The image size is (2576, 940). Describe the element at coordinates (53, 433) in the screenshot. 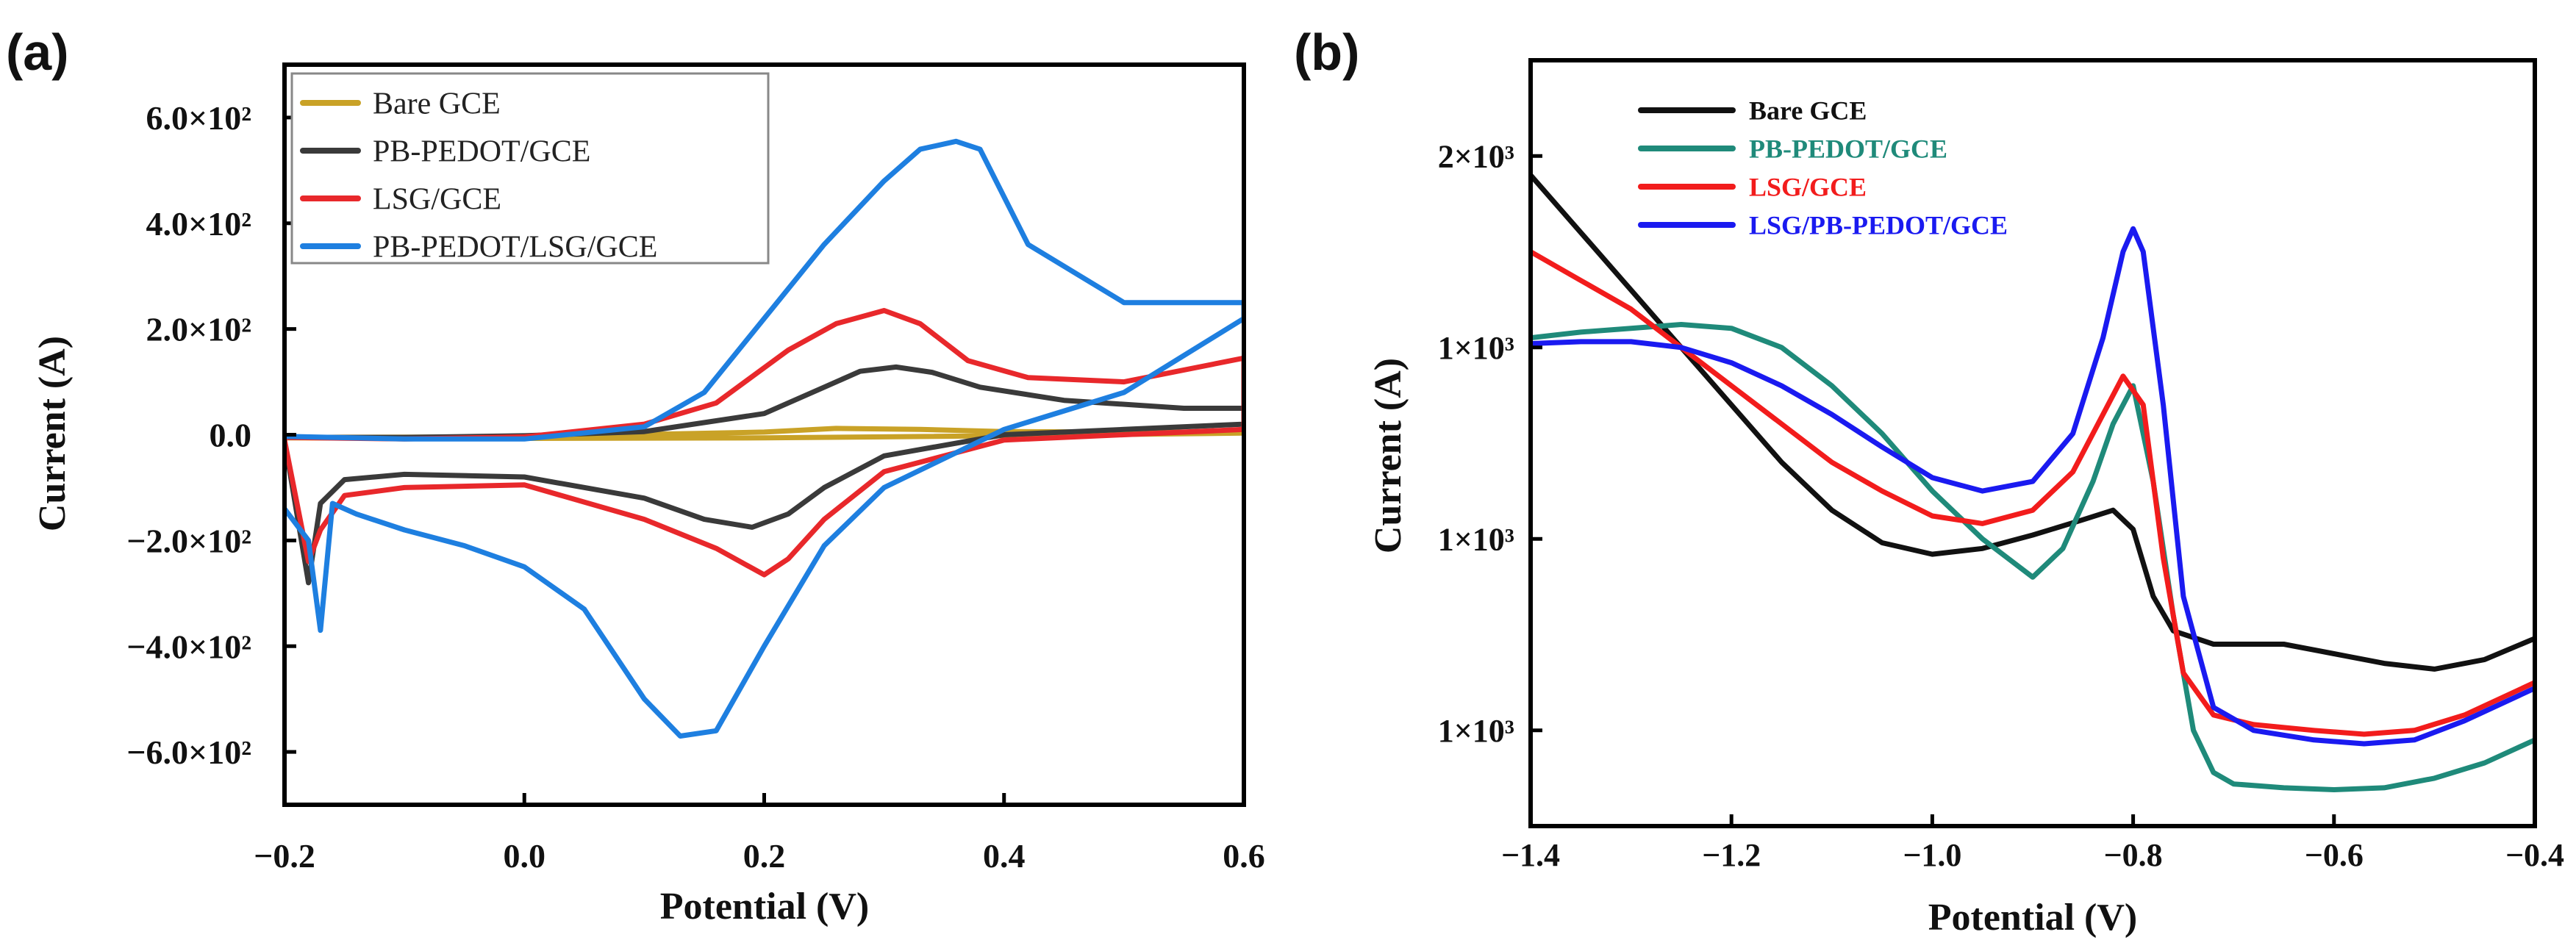

I see `y-axis-label-a: Current (A)` at that location.